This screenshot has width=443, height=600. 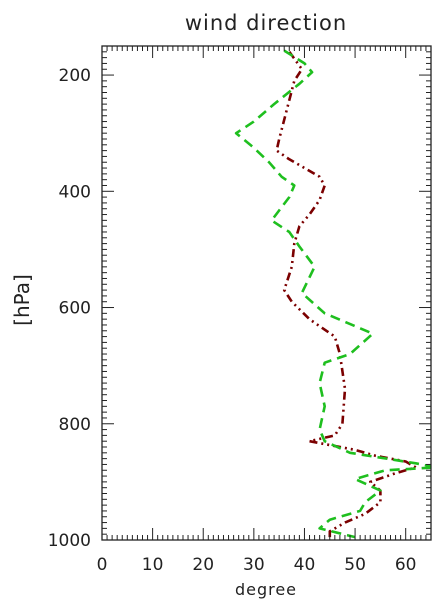 I want to click on y-tick-labels: 200 400 600 800 1000, so click(x=69, y=308).